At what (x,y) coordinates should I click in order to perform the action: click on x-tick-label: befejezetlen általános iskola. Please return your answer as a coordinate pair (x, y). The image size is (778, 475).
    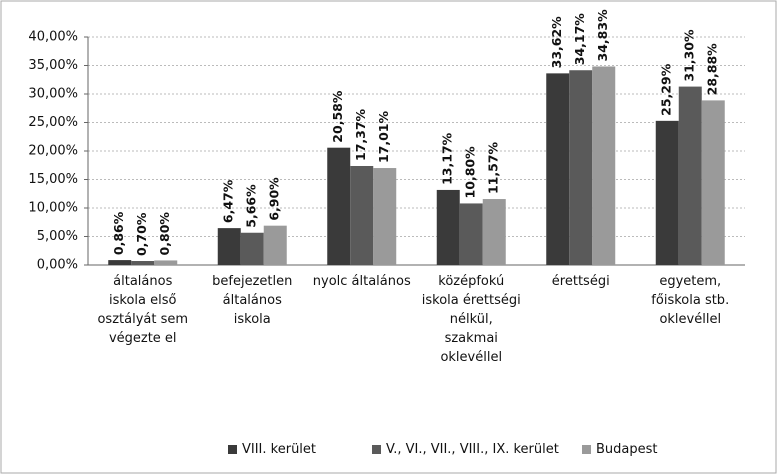
    Looking at the image, I should click on (252, 300).